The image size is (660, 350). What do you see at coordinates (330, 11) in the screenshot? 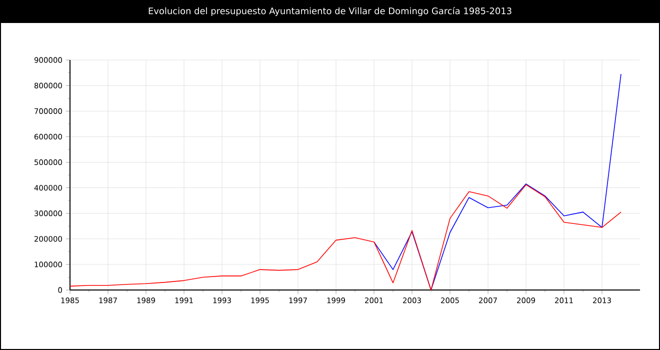
I see `chart-title: Evolucion del presupuesto Ayuntamiento de Villar de Domingo García 1985-2013` at bounding box center [330, 11].